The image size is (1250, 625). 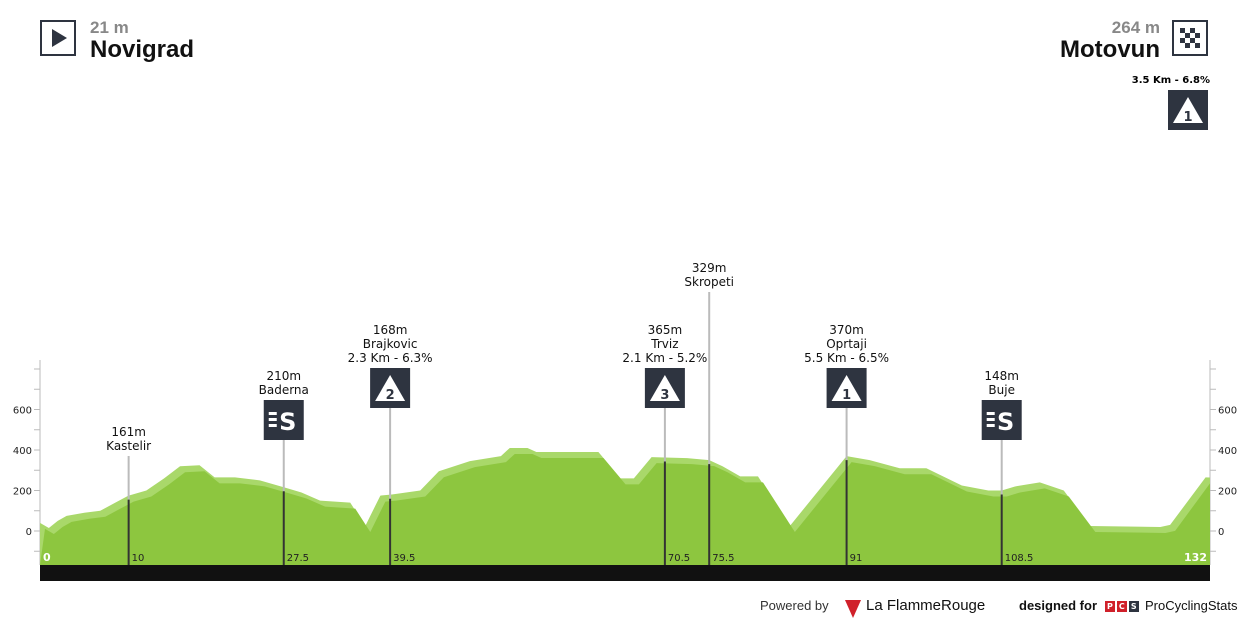 What do you see at coordinates (1227, 411) in the screenshot?
I see `y-tick-label-right: 600` at bounding box center [1227, 411].